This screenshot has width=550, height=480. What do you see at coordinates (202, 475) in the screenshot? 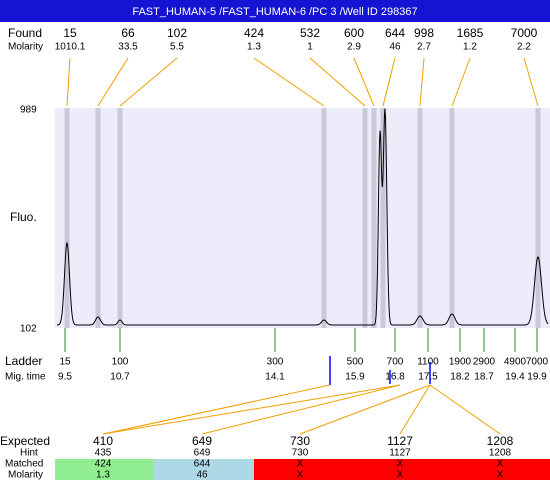
I see `matched-molarity: 46` at bounding box center [202, 475].